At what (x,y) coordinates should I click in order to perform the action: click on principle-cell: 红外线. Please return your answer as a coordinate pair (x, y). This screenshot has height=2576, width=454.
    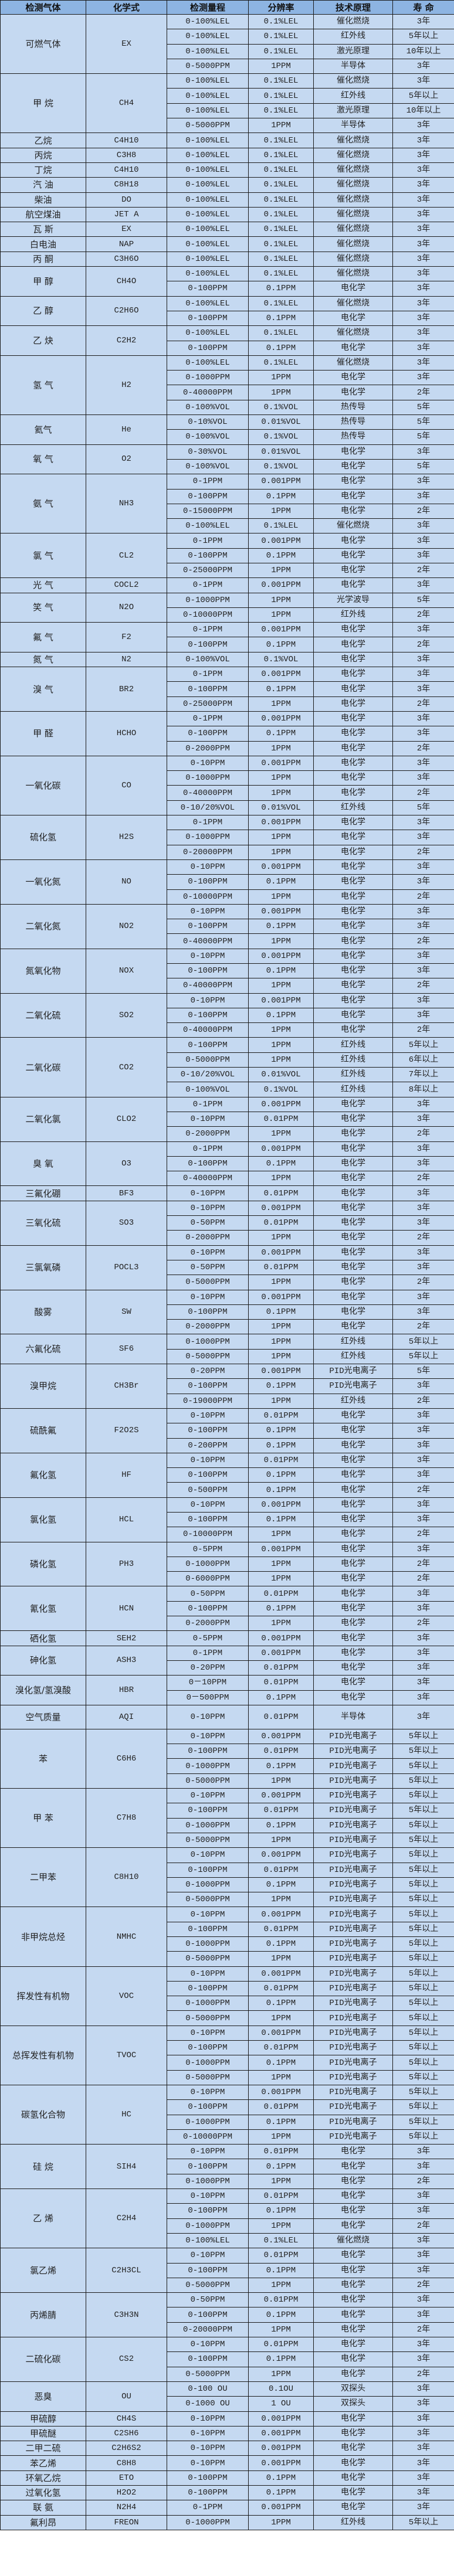
    Looking at the image, I should click on (353, 2522).